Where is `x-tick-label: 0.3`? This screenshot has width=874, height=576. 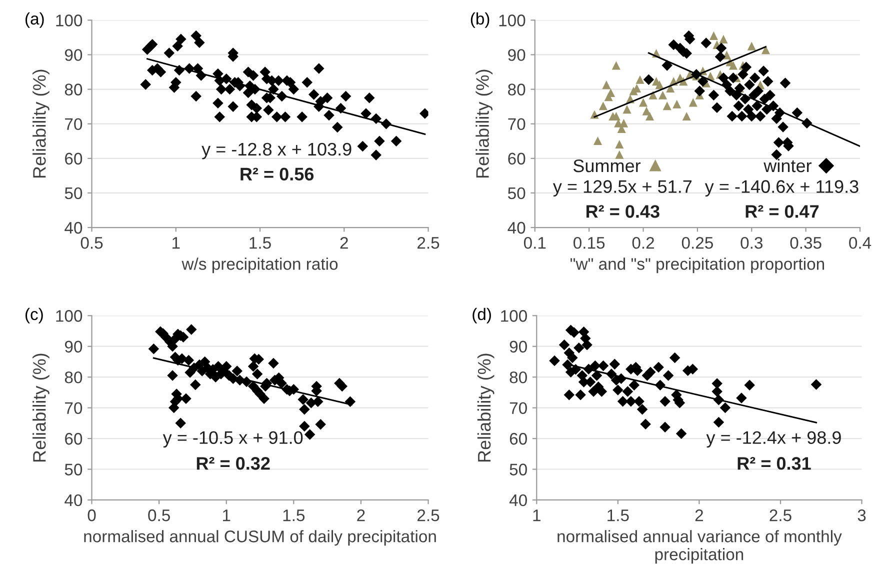
x-tick-label: 0.3 is located at coordinates (751, 242).